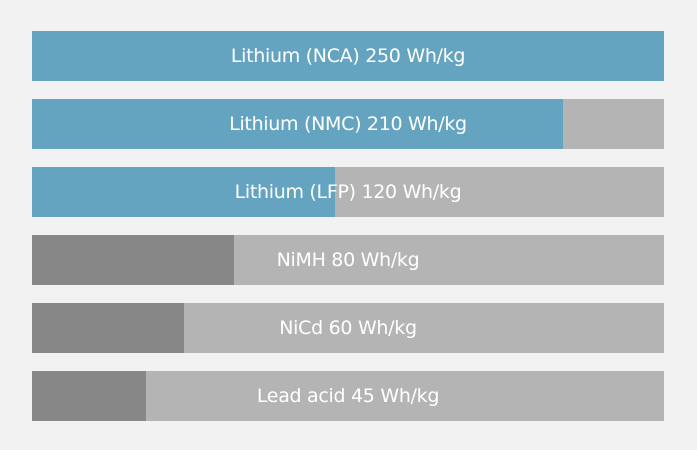  I want to click on bar-label: Lithium (NCA) 250 Wh/kg, so click(348, 56).